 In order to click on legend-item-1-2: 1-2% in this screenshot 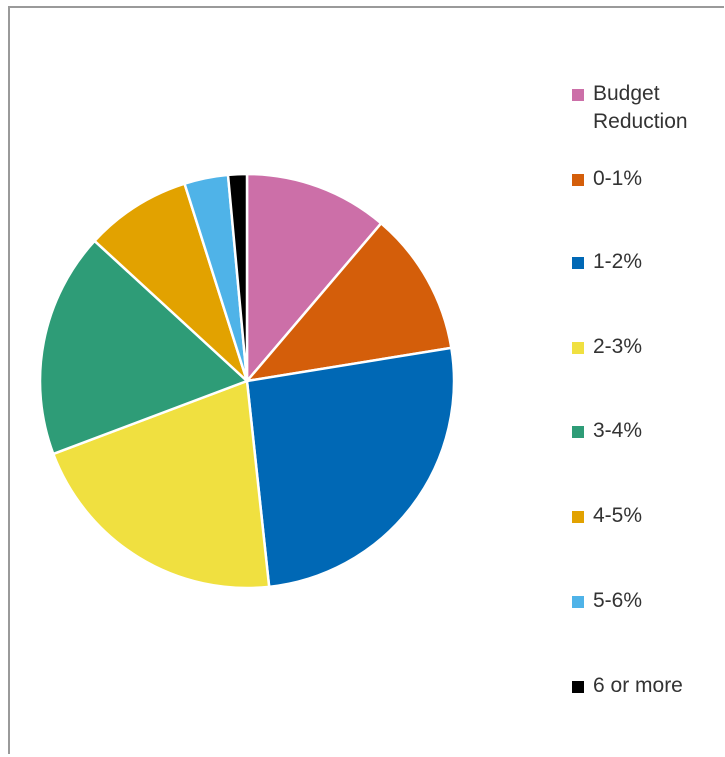, I will do `click(607, 262)`.